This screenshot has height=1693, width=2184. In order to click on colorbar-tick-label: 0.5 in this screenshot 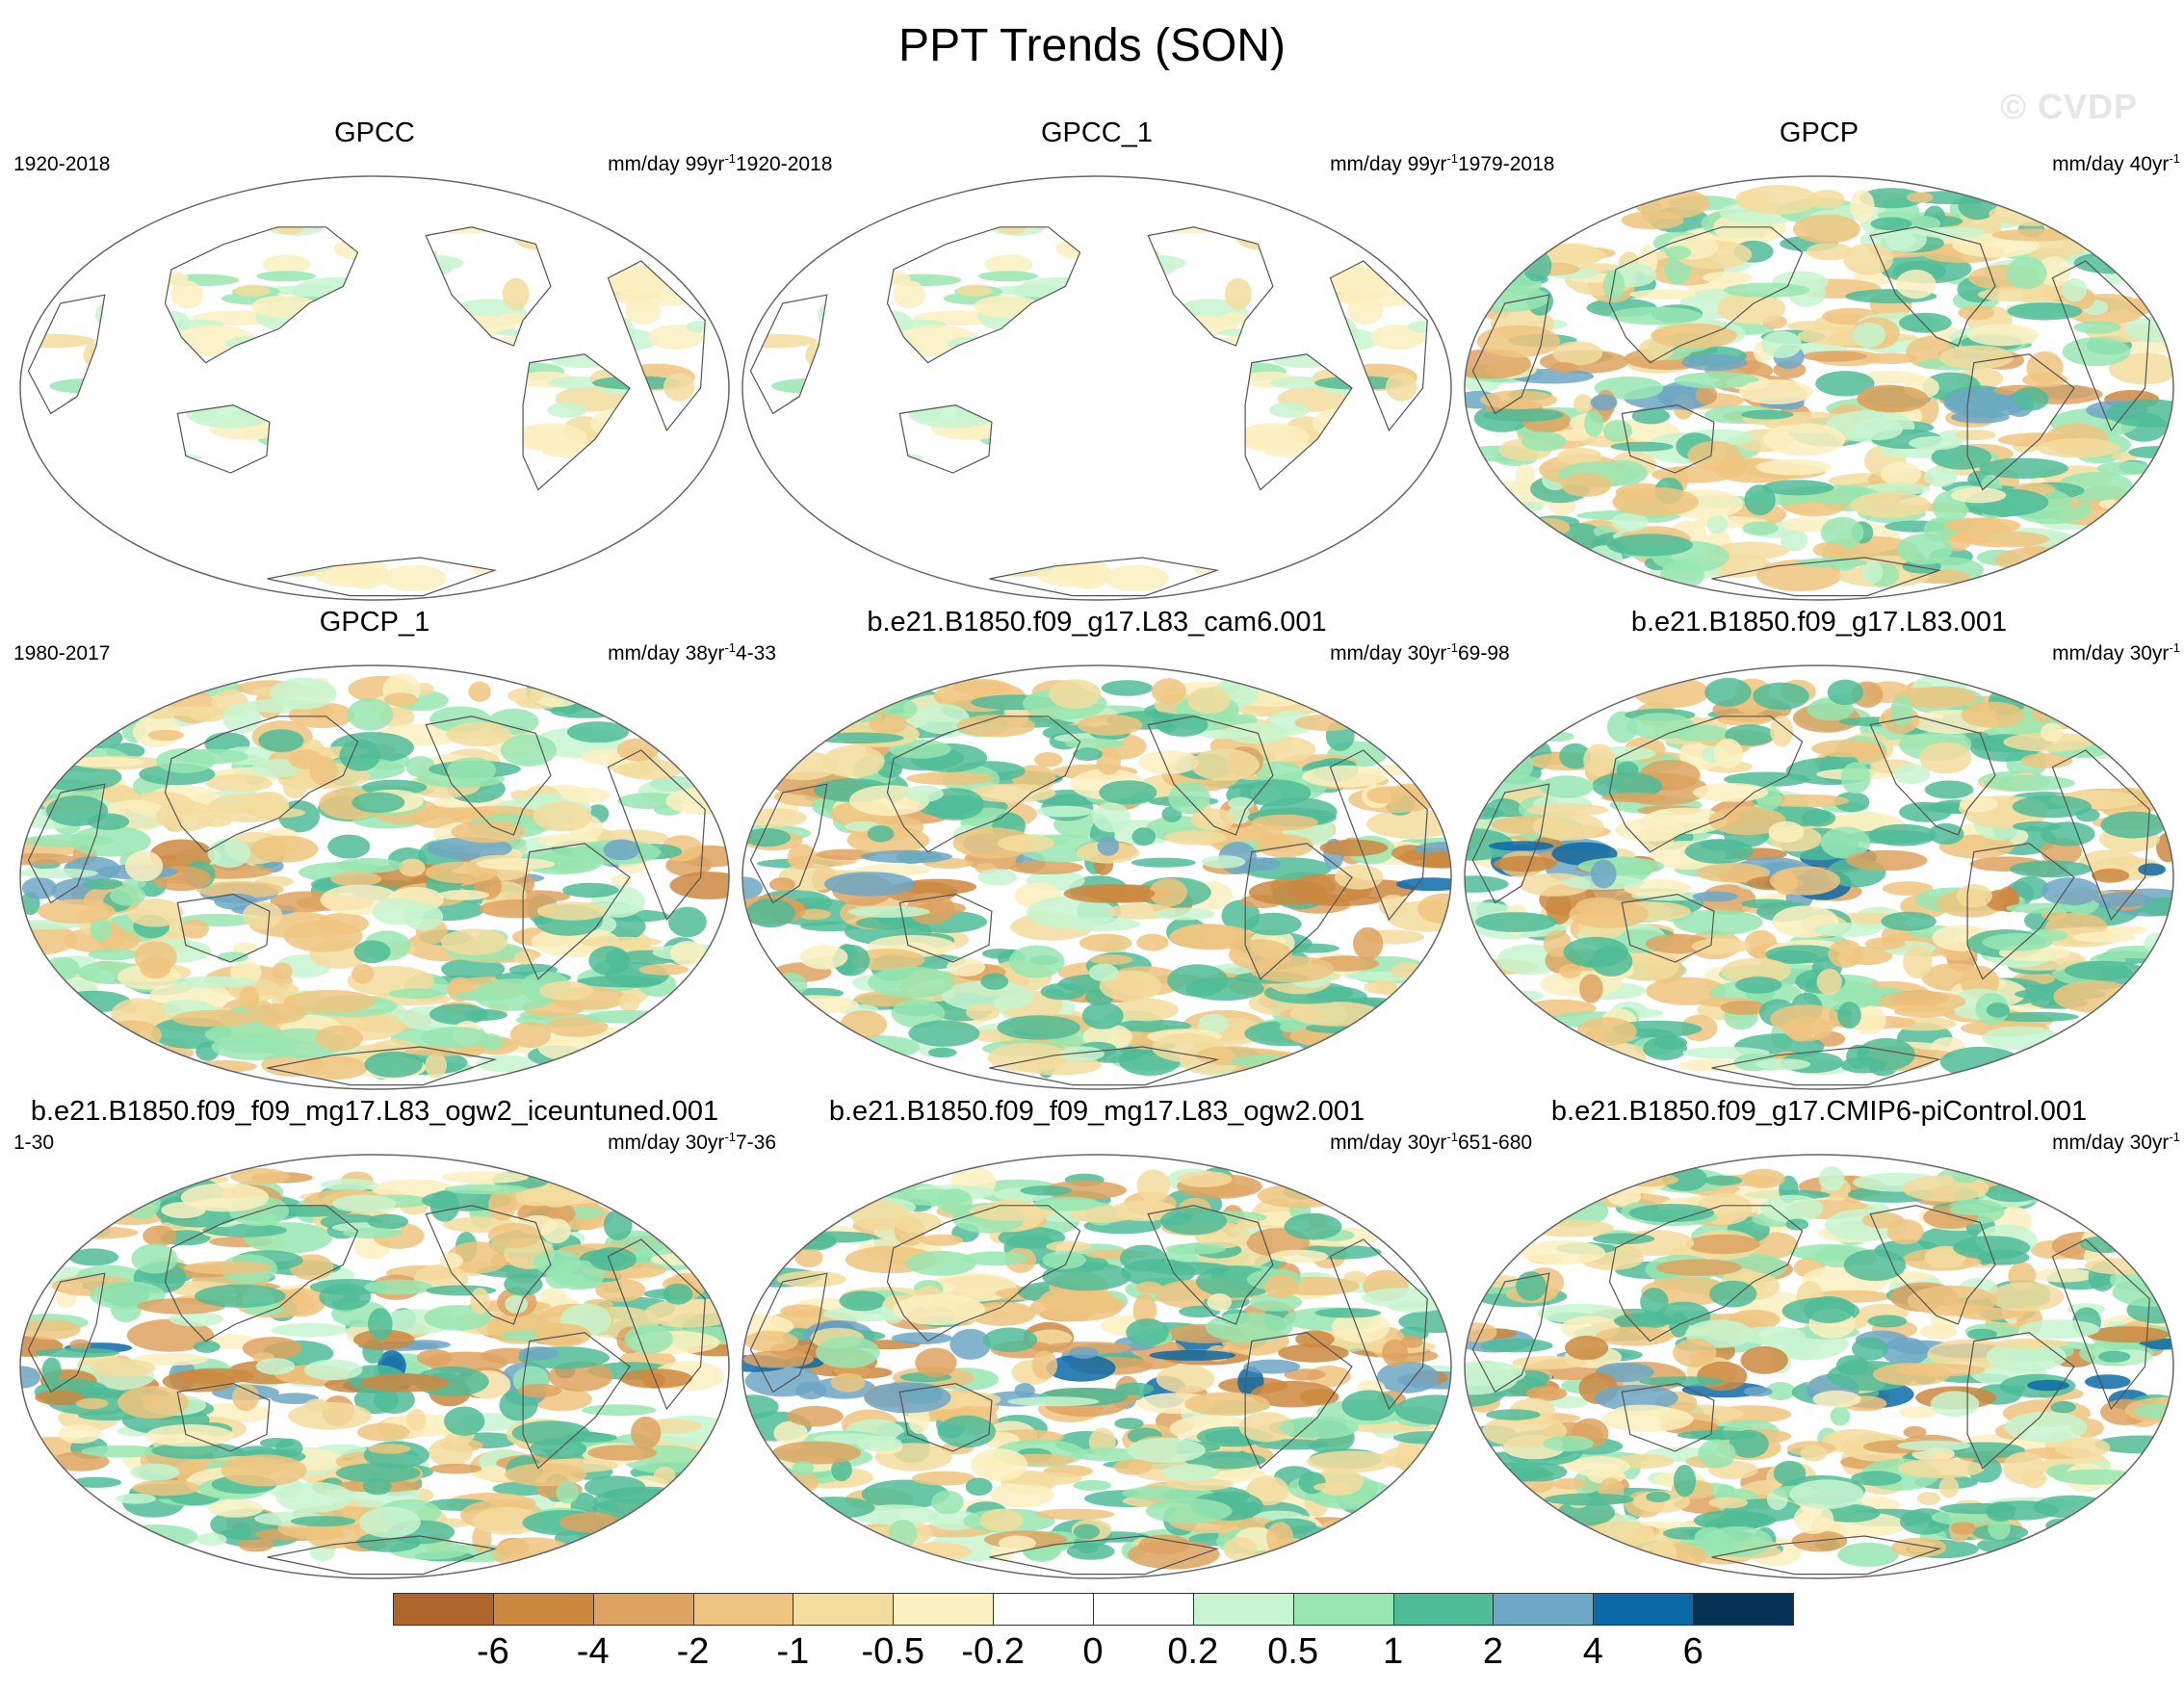, I will do `click(1293, 1651)`.